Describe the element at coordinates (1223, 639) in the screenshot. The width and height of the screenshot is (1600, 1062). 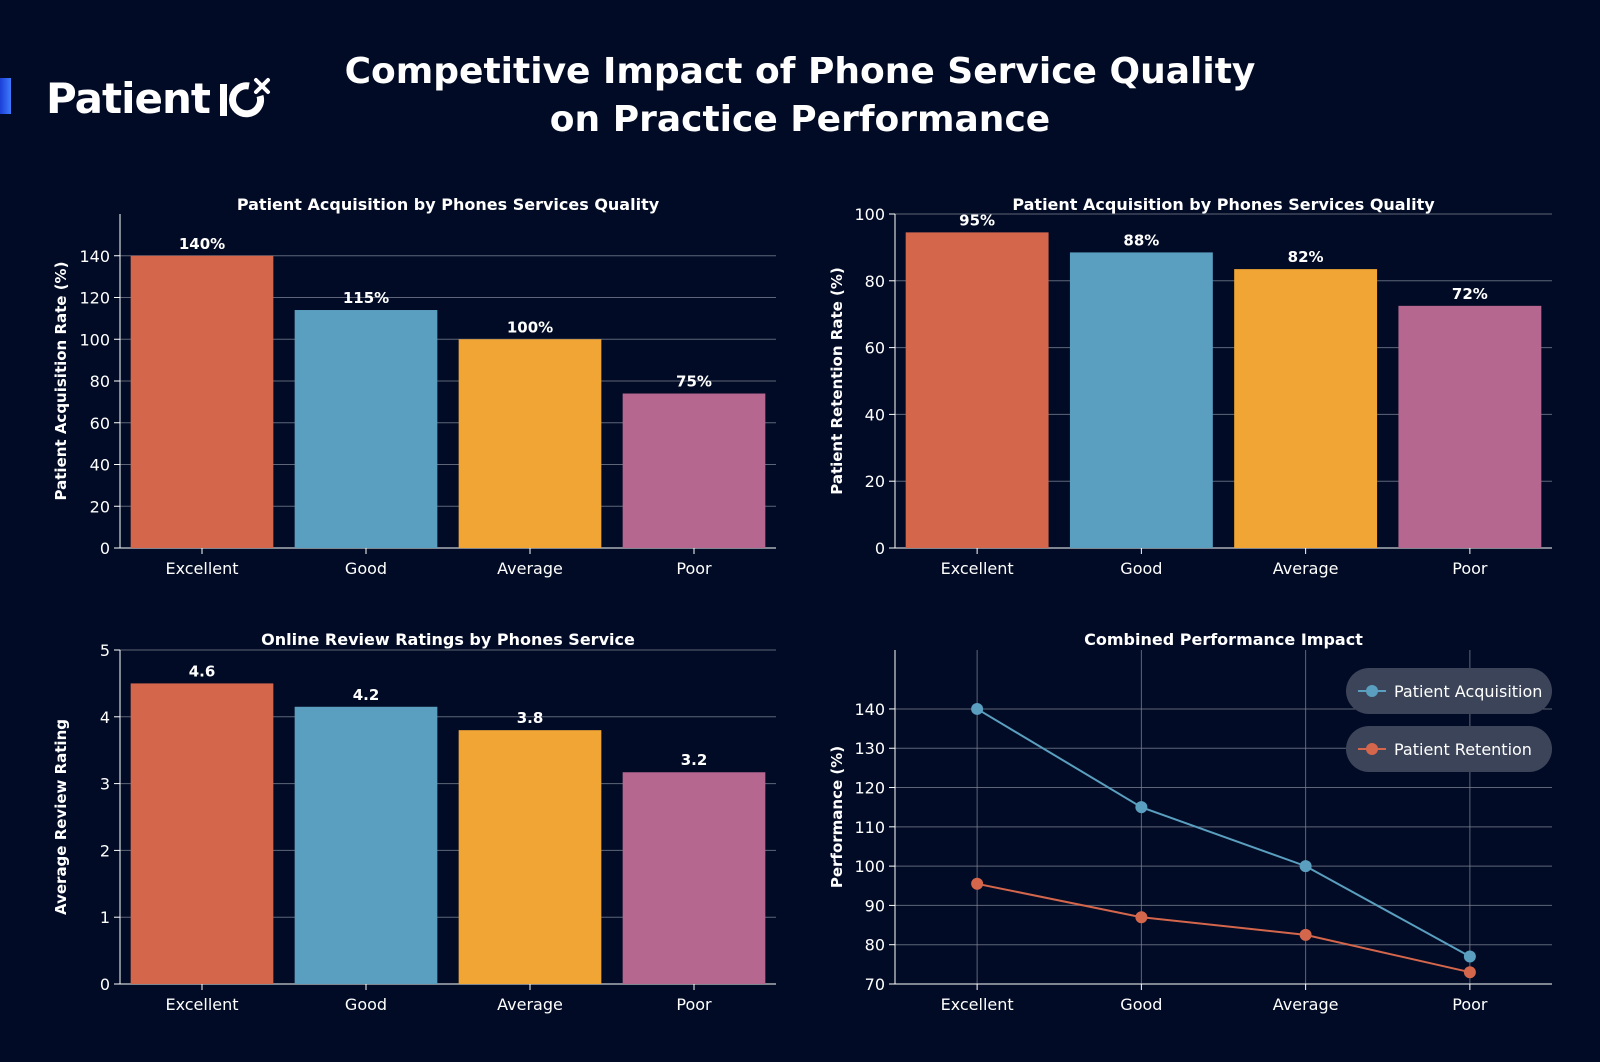
I see `chart-title: Combined Performance Impact` at that location.